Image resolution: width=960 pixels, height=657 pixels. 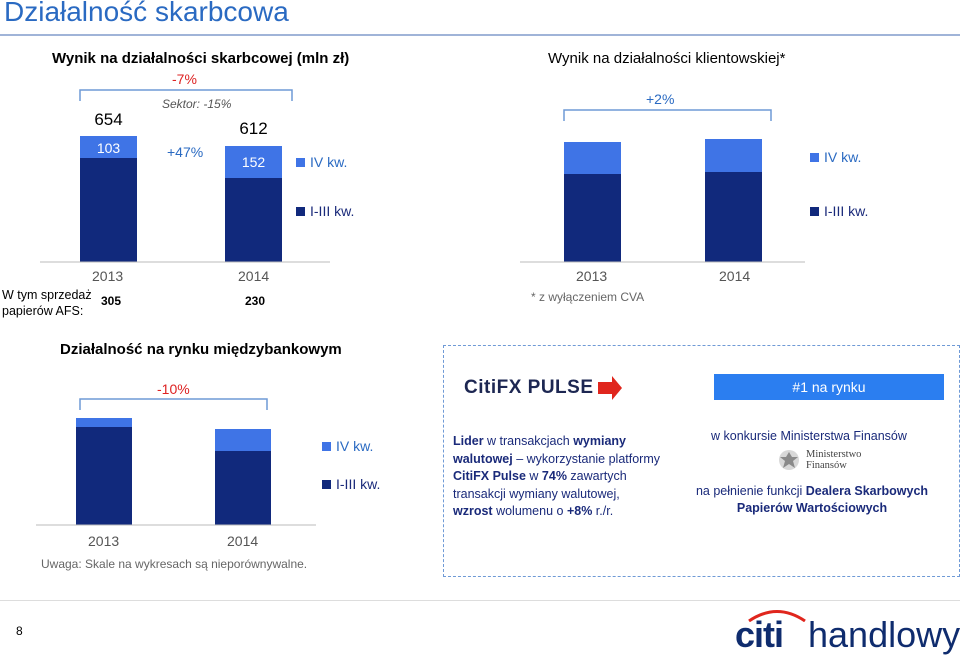 What do you see at coordinates (184, 79) in the screenshot?
I see `chart1-change-total: -7%` at bounding box center [184, 79].